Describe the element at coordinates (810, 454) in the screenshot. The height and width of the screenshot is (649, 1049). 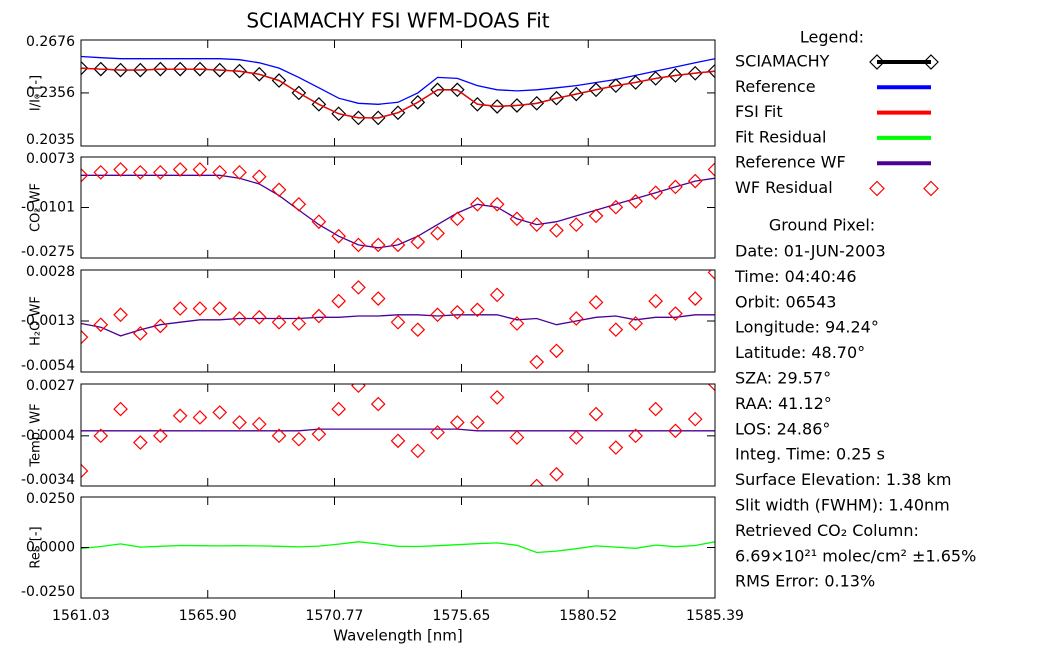
I see `info-line: Integ. Time: 0.25 s` at that location.